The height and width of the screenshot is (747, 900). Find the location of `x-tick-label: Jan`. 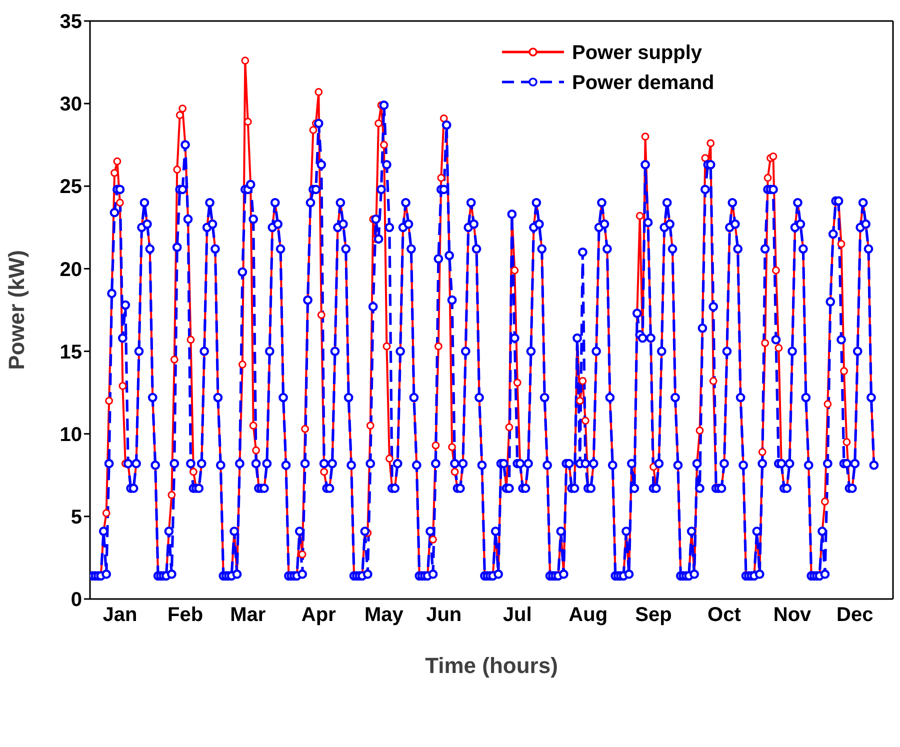

x-tick-label: Jan is located at coordinates (120, 615).